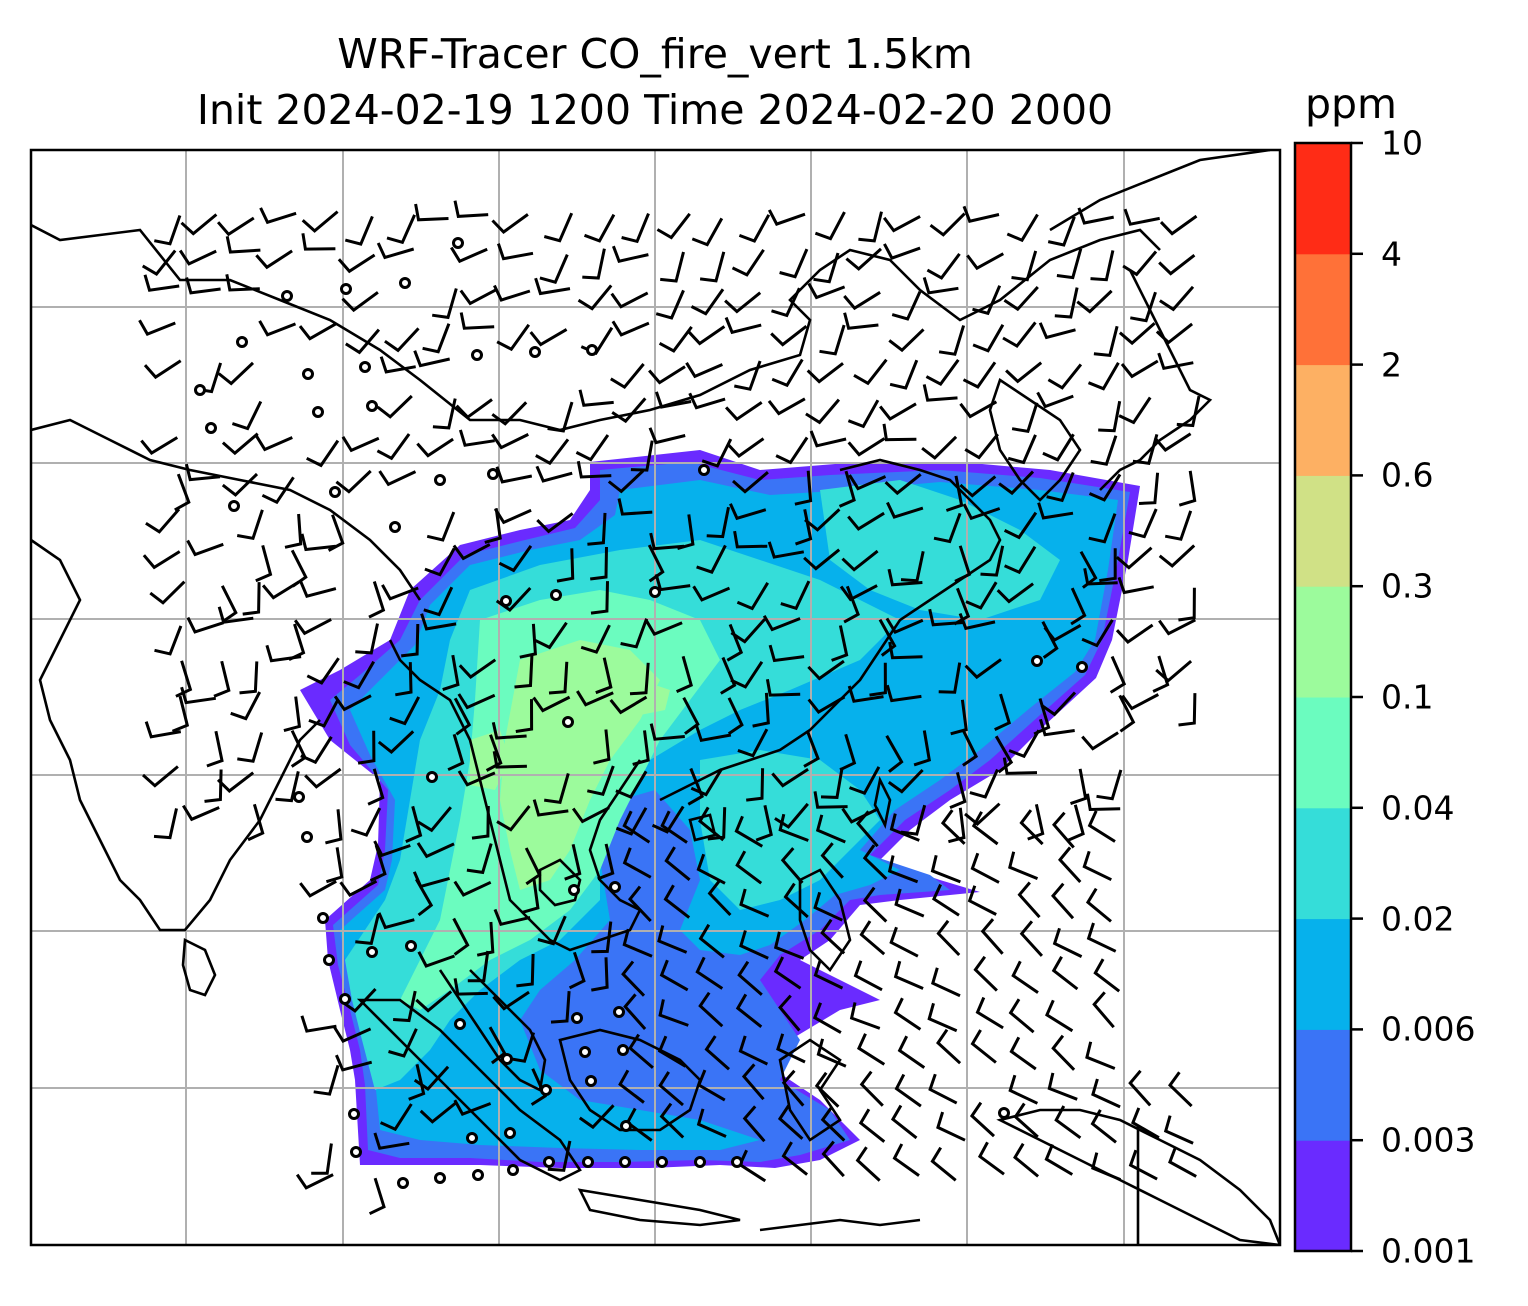 The width and height of the screenshot is (1528, 1306). I want to click on colorbar-tick-label: 2, so click(1391, 365).